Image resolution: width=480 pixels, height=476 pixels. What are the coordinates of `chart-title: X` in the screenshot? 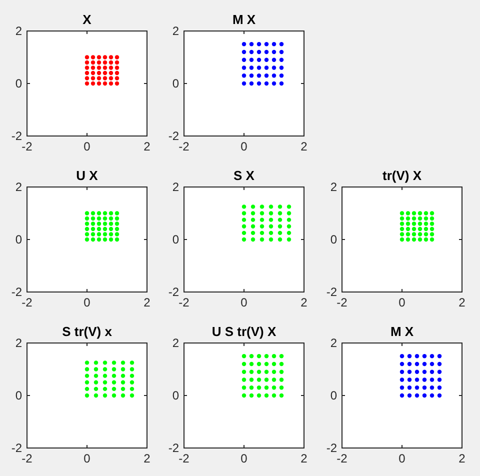 It's located at (87, 19).